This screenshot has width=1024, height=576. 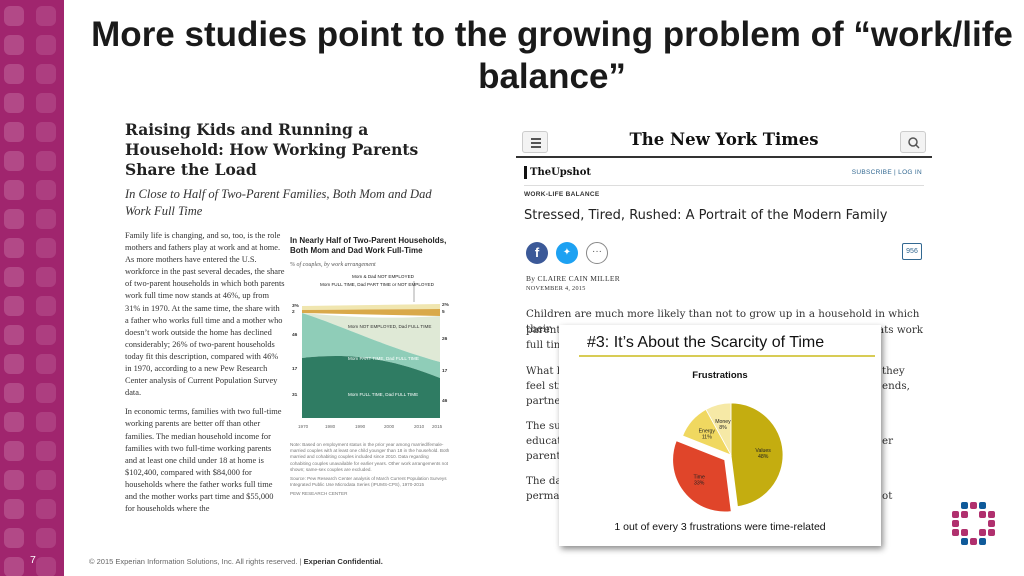 I want to click on pie-slice-label: Energy, so click(x=707, y=432).